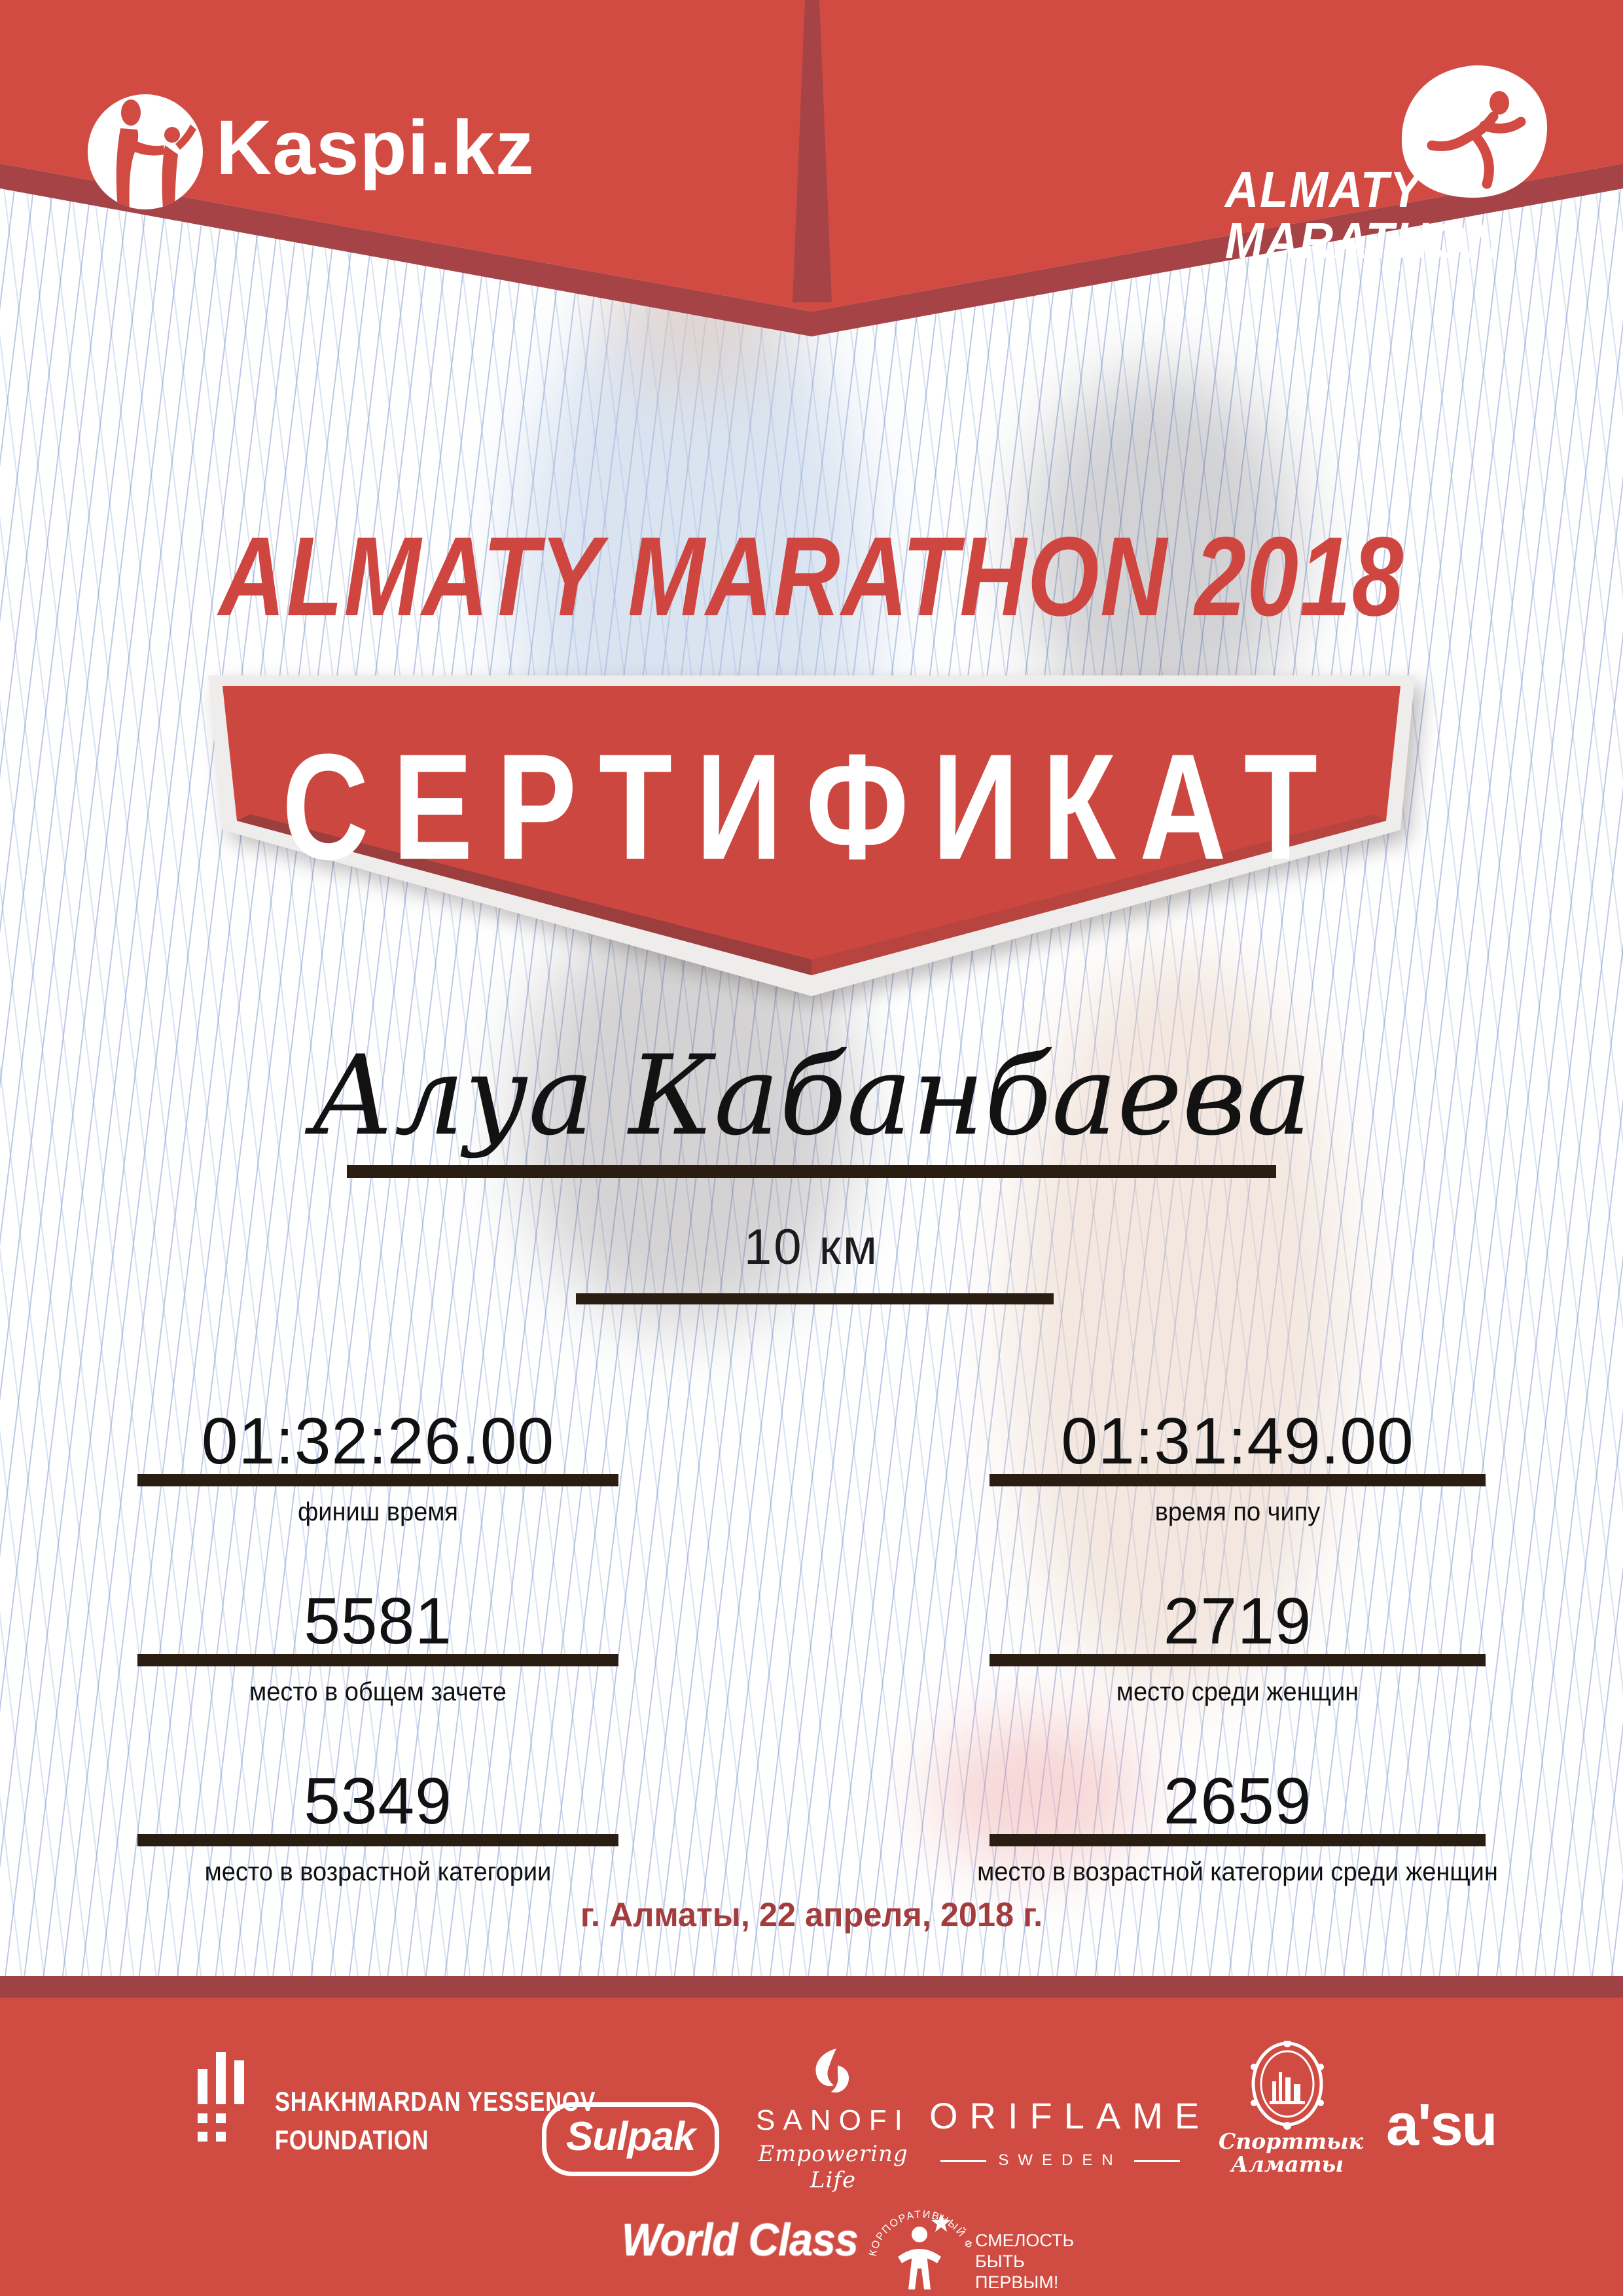 This screenshot has width=1623, height=2296. Describe the element at coordinates (740, 2239) in the screenshot. I see `sponsor-world-class: World Class` at that location.